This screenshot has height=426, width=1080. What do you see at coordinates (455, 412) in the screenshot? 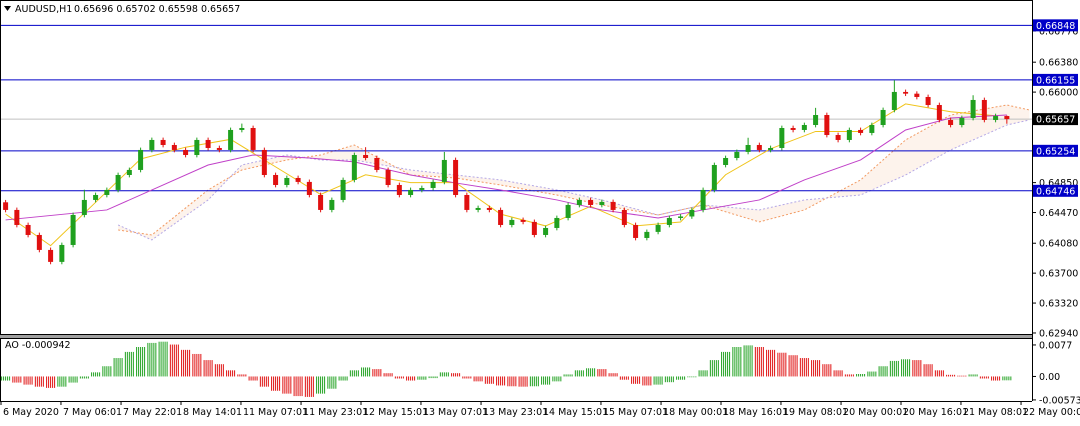
I see `x-tick-label: 13 May 07:01` at bounding box center [455, 412].